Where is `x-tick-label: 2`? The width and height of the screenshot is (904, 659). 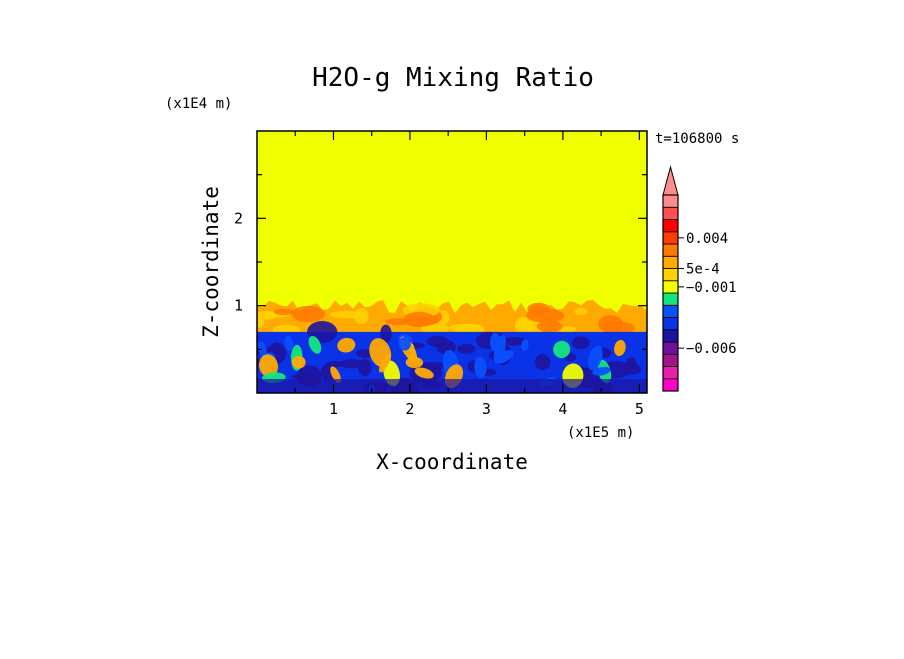 x-tick-label: 2 is located at coordinates (409, 409).